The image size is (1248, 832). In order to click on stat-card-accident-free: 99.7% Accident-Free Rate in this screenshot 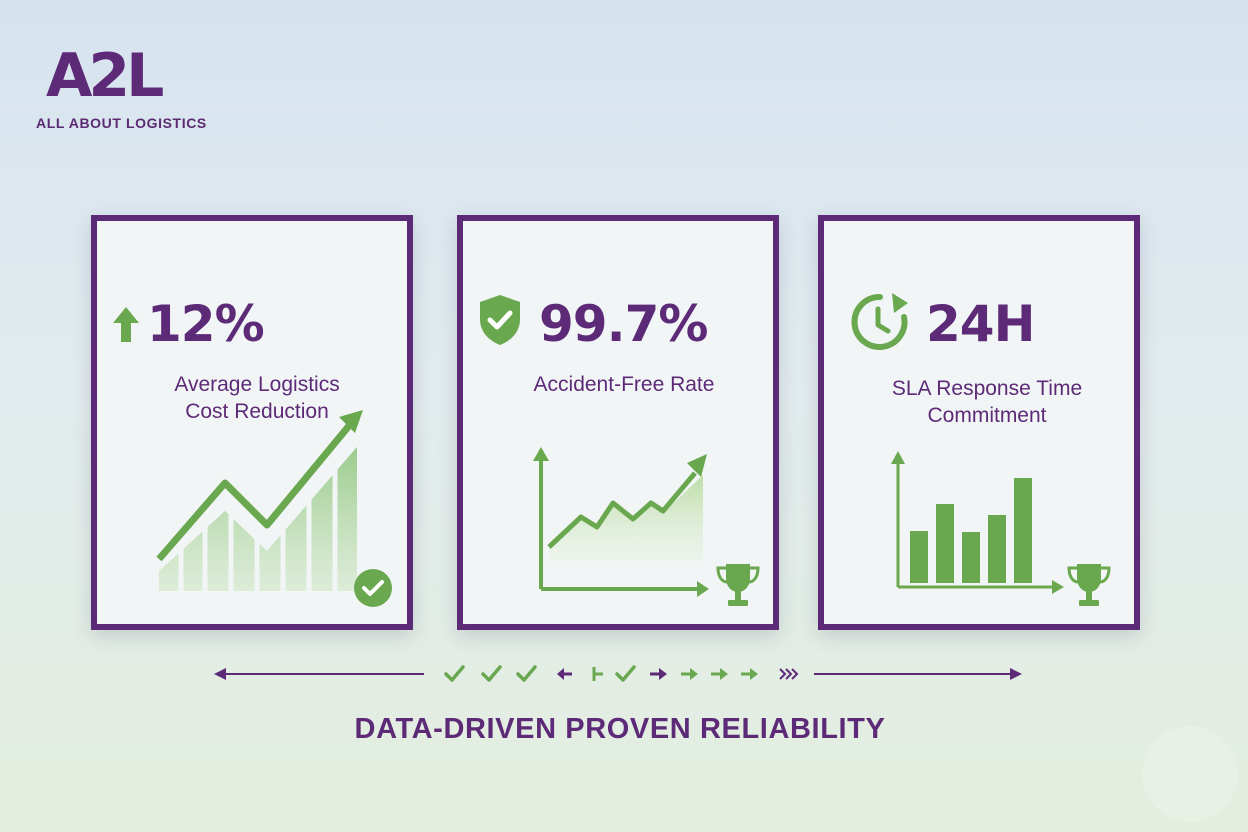, I will do `click(618, 422)`.